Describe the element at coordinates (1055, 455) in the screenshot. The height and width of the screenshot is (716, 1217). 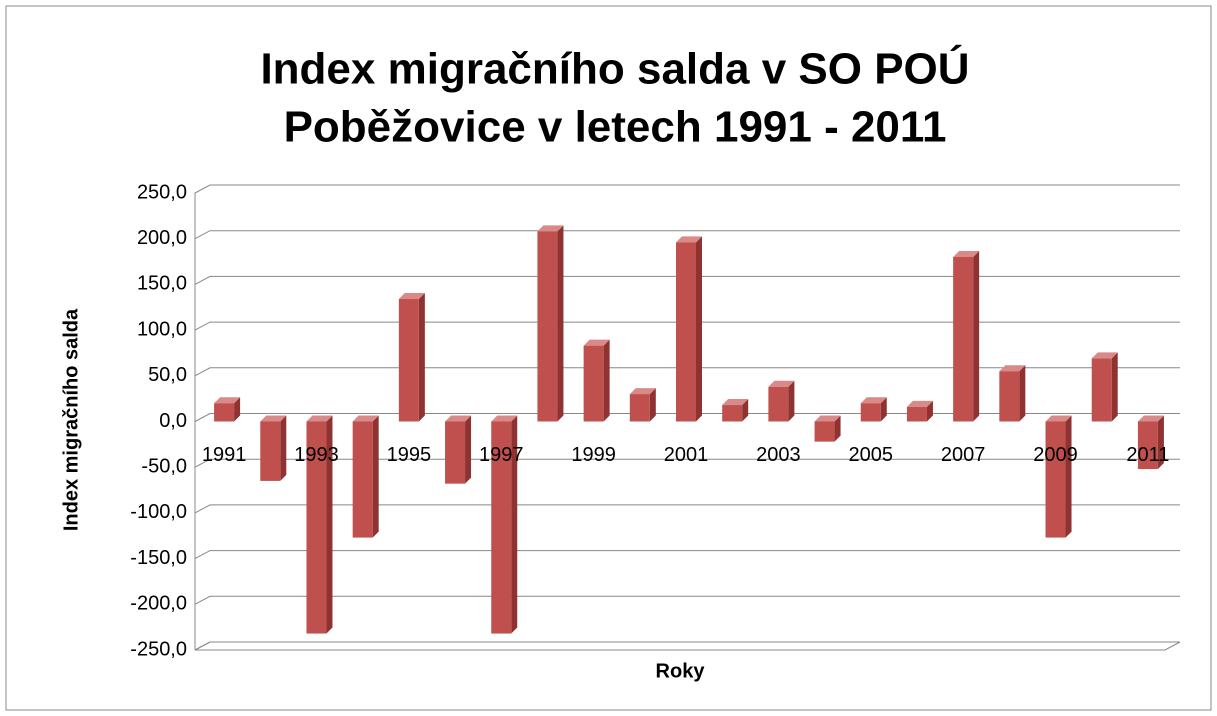
I see `x-tick-label: 2009` at that location.